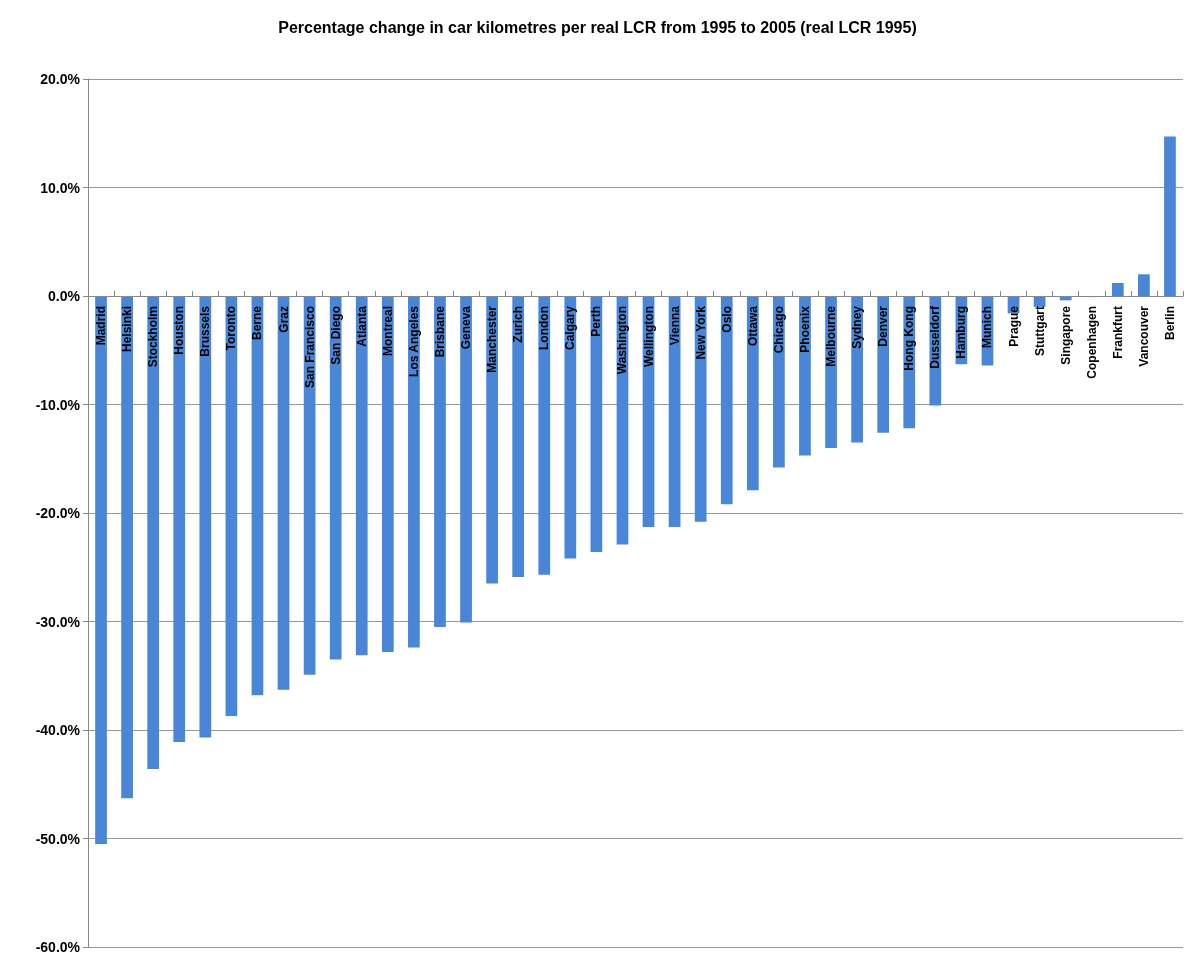 This screenshot has width=1195, height=971. I want to click on x-tick-label: Chicago, so click(778, 330).